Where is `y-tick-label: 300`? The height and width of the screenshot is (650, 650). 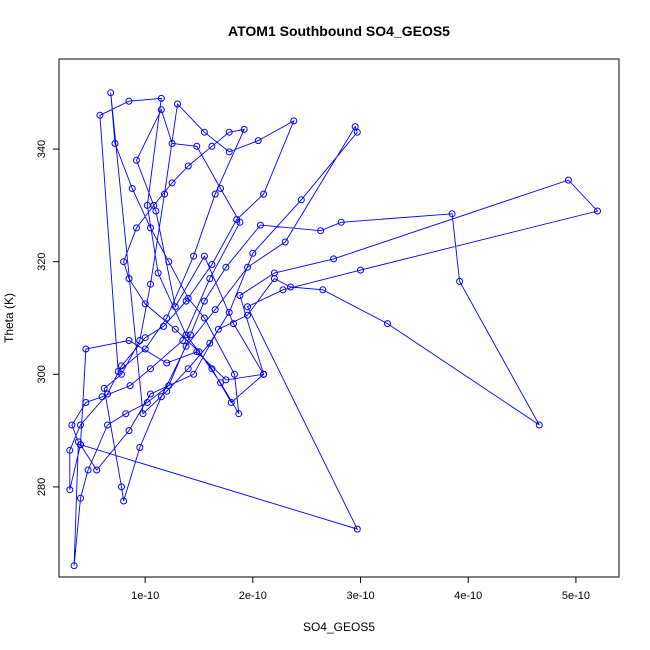 y-tick-label: 300 is located at coordinates (42, 374).